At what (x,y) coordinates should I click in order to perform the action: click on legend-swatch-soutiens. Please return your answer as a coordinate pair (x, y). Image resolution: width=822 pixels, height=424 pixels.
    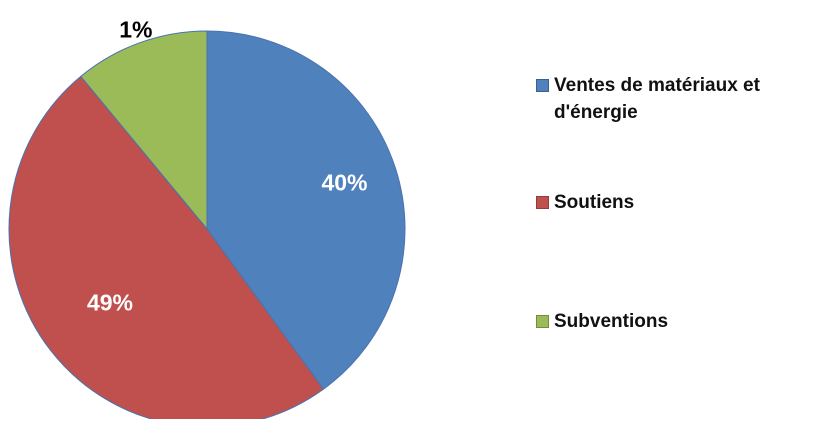
    Looking at the image, I should click on (542, 202).